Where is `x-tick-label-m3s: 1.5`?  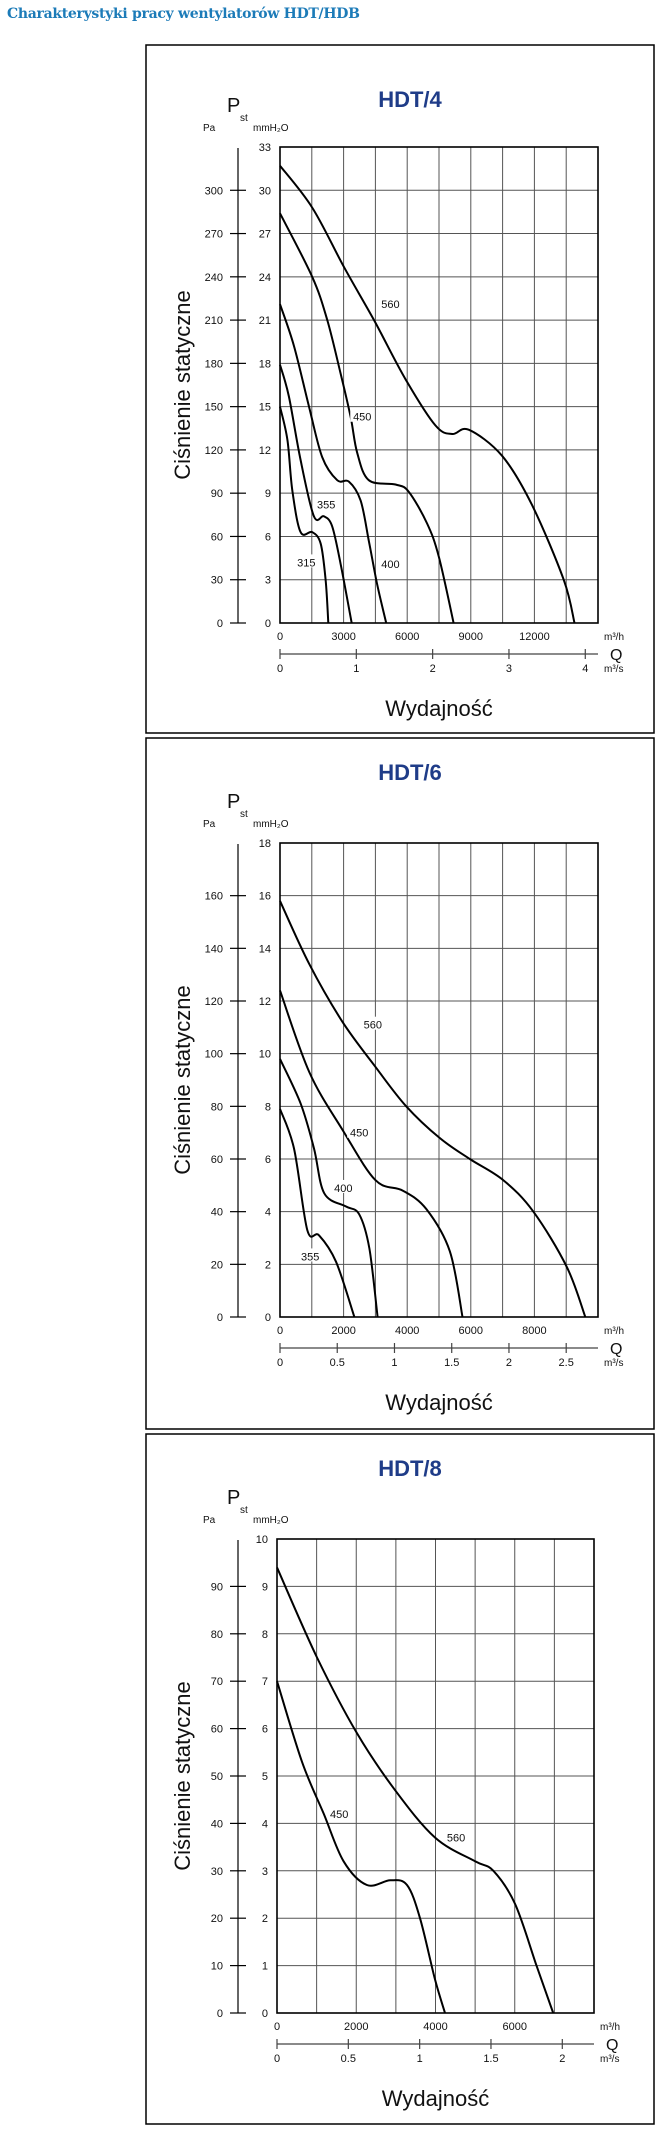 x-tick-label-m3s: 1.5 is located at coordinates (490, 2059).